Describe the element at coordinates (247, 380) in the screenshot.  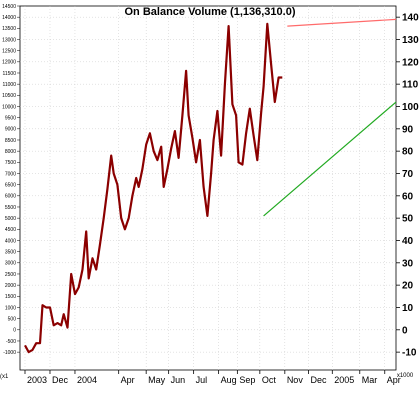
I see `x-tick-label: Sep` at that location.